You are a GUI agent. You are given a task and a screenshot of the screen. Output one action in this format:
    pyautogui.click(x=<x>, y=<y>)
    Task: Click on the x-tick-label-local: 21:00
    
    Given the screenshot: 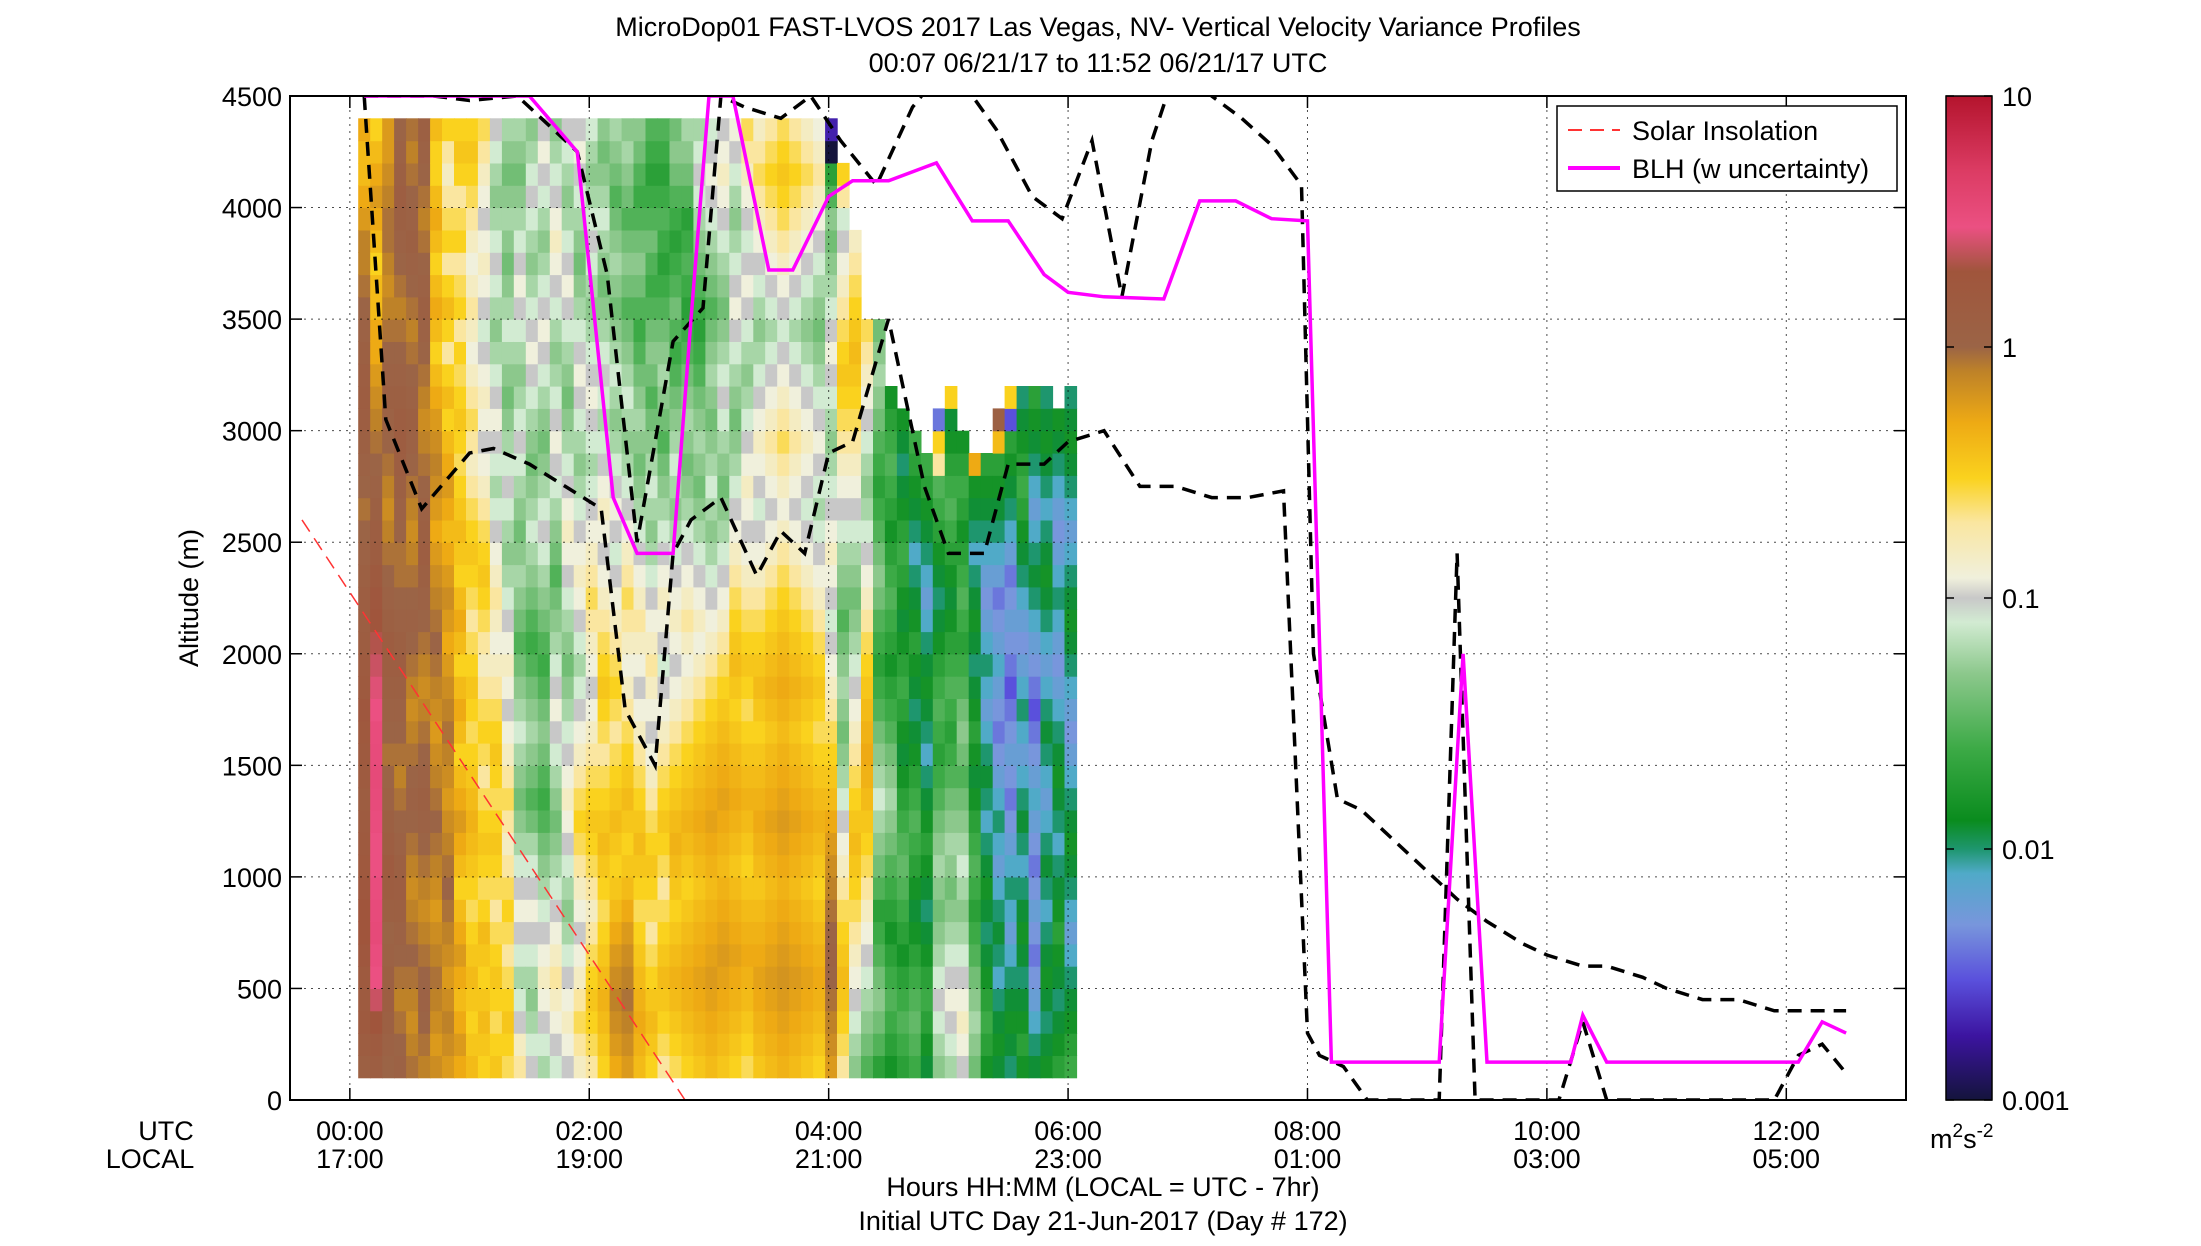 What is the action you would take?
    pyautogui.click(x=829, y=1159)
    